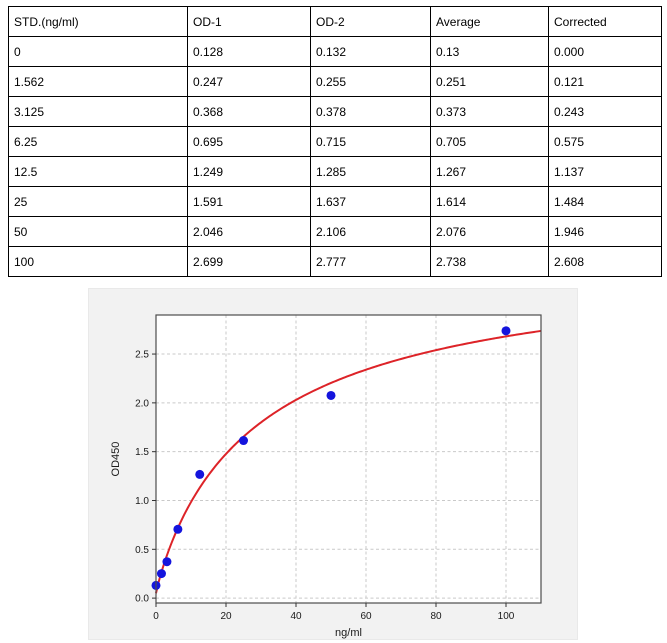  What do you see at coordinates (249, 81) in the screenshot?
I see `table-cell: 0.247` at bounding box center [249, 81].